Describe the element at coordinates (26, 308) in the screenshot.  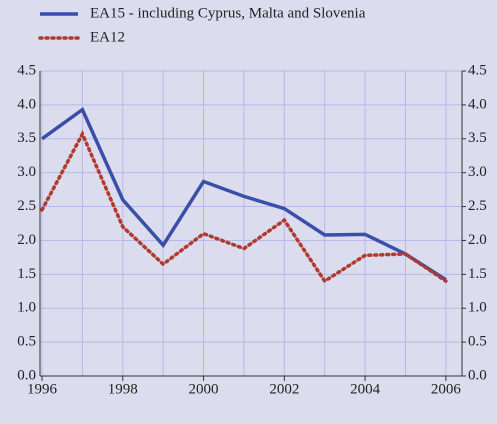
I see `y-tick-label: 1.0` at that location.